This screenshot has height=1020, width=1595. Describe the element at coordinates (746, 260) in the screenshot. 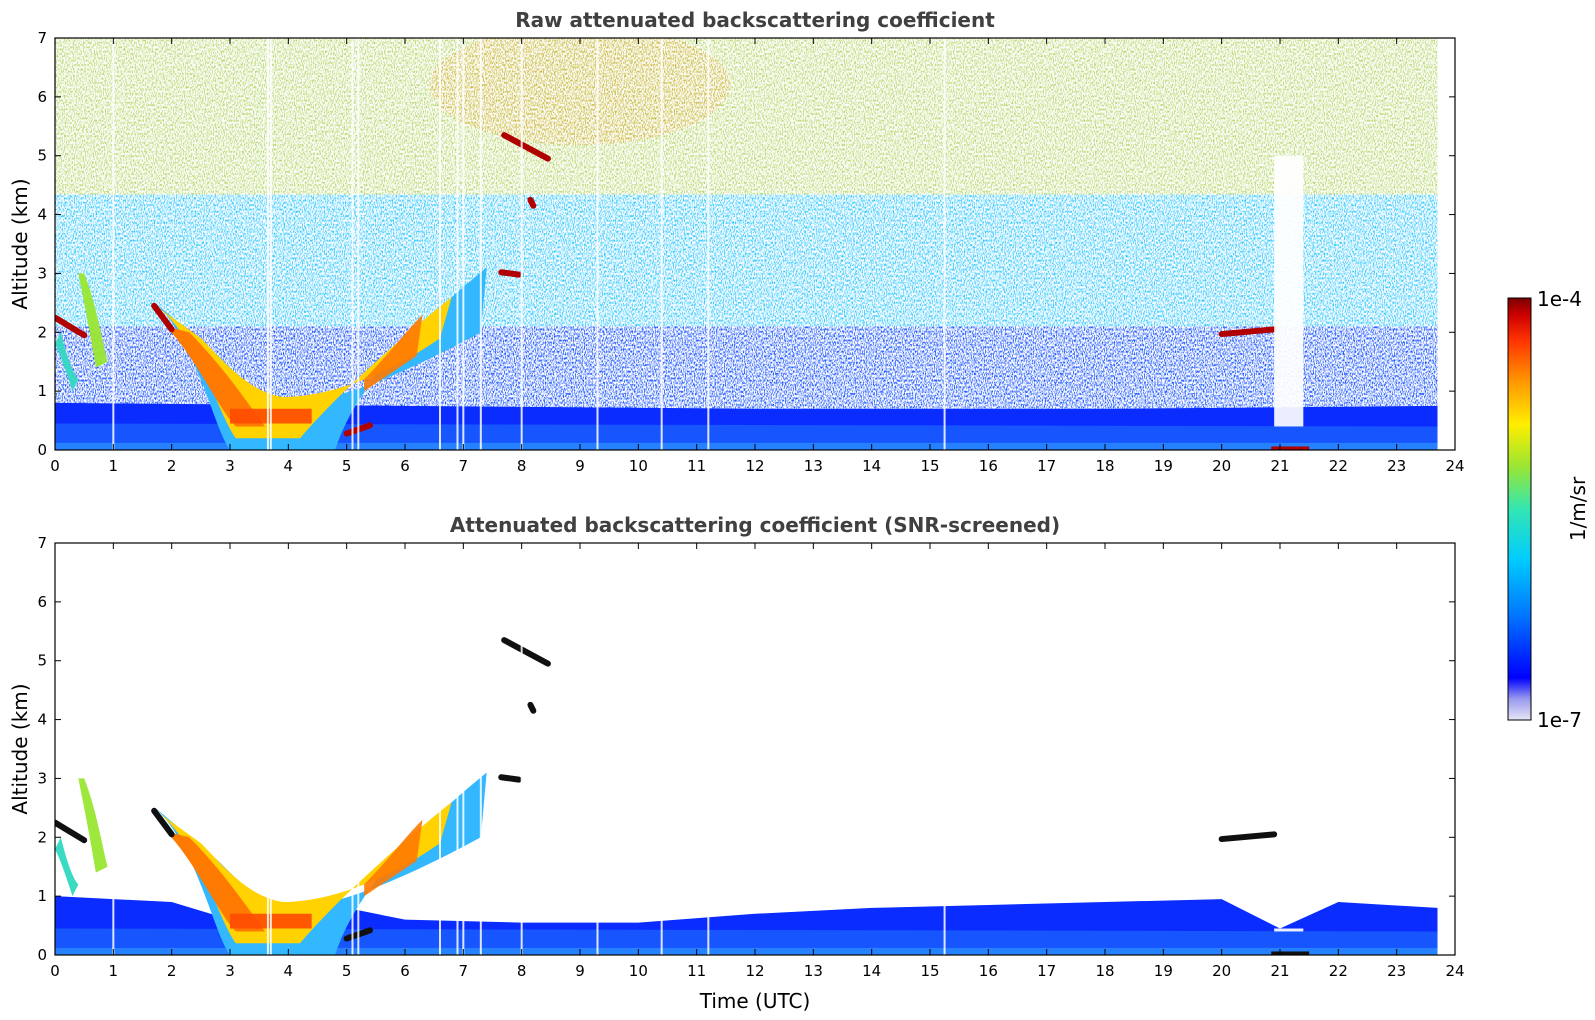

I see `noise-mid` at that location.